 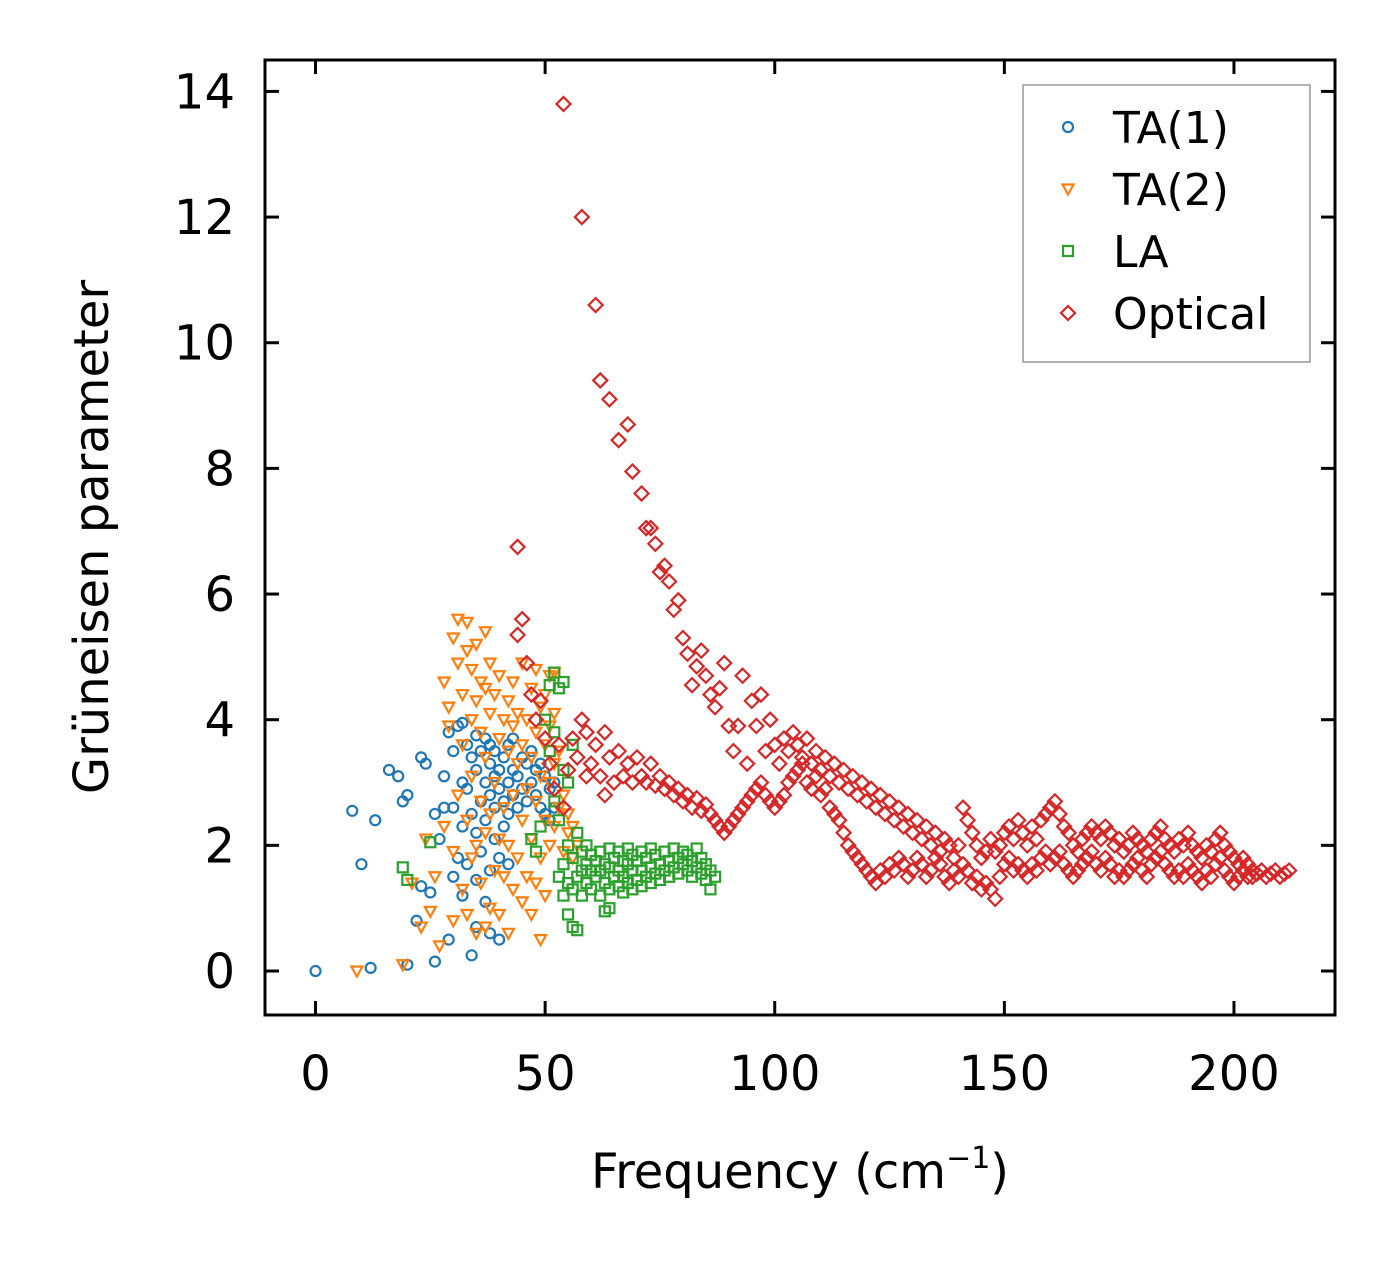 I want to click on legend-label: LA, so click(x=1141, y=252).